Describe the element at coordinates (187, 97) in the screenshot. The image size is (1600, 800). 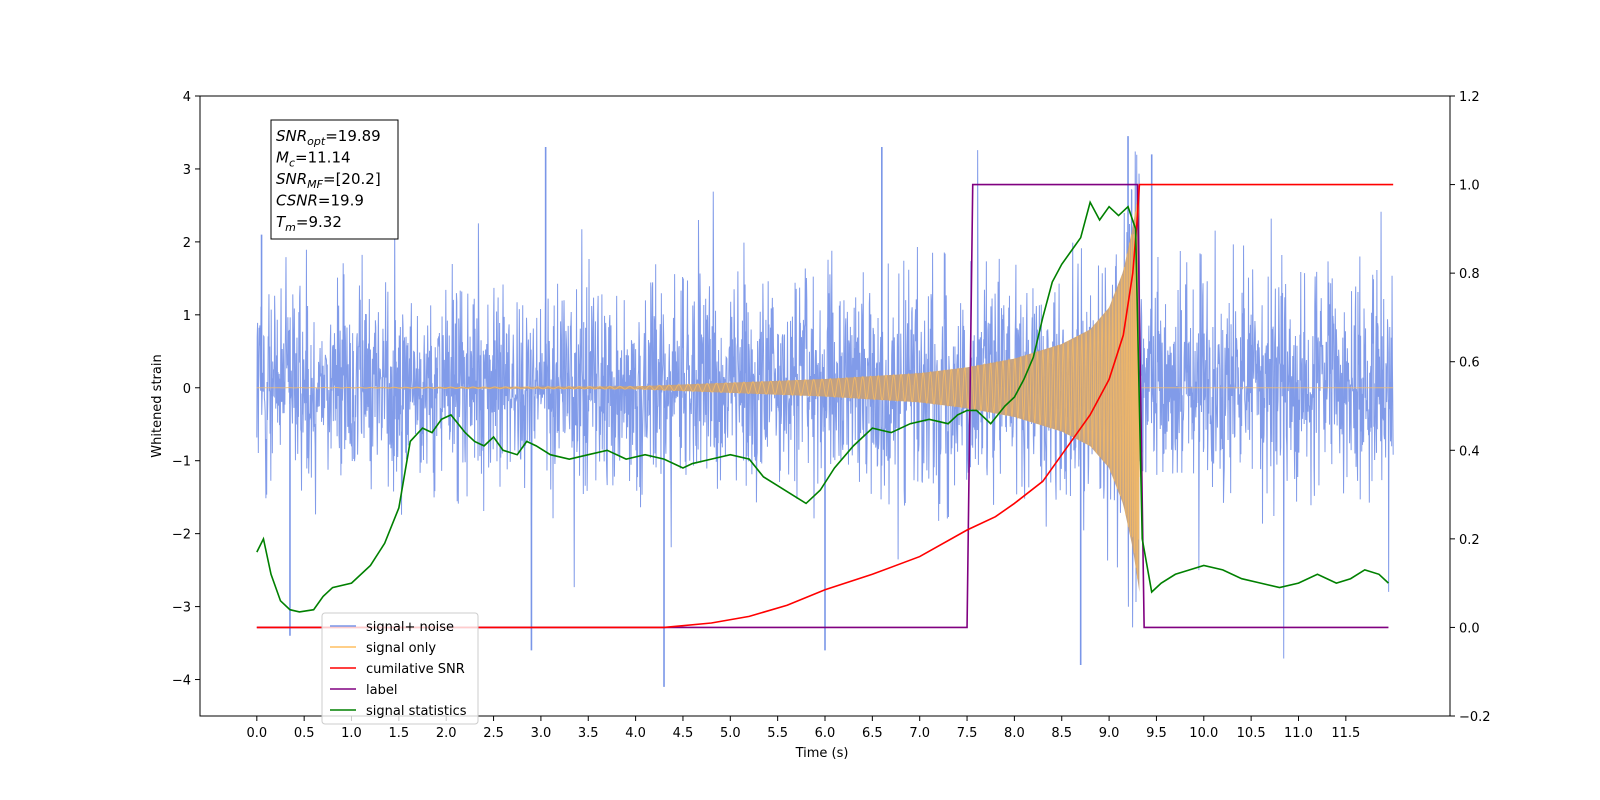
I see `y-tick-label-left: 4` at that location.